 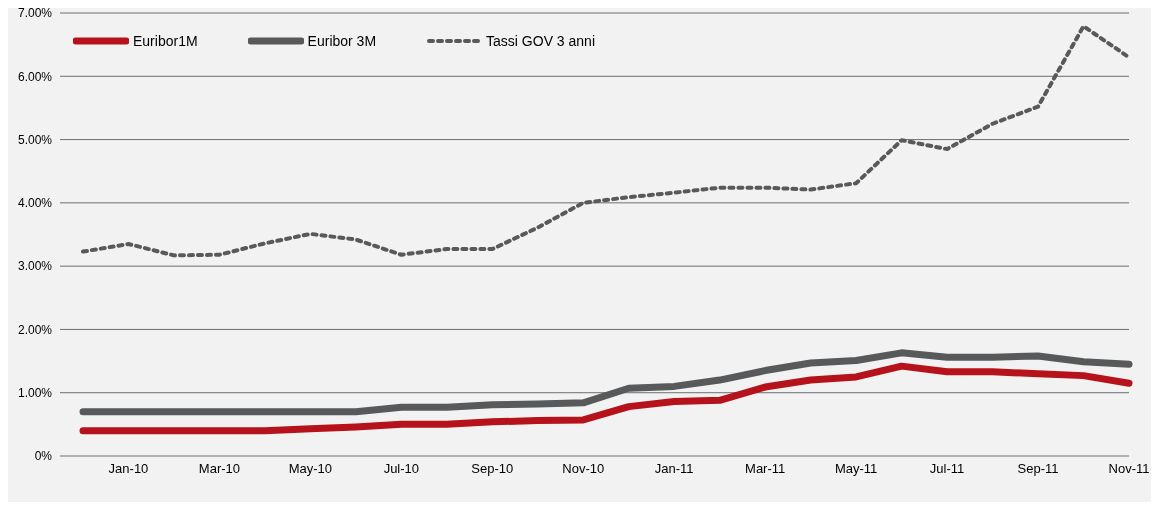 I want to click on legend-label: Euribor1M, so click(x=165, y=41).